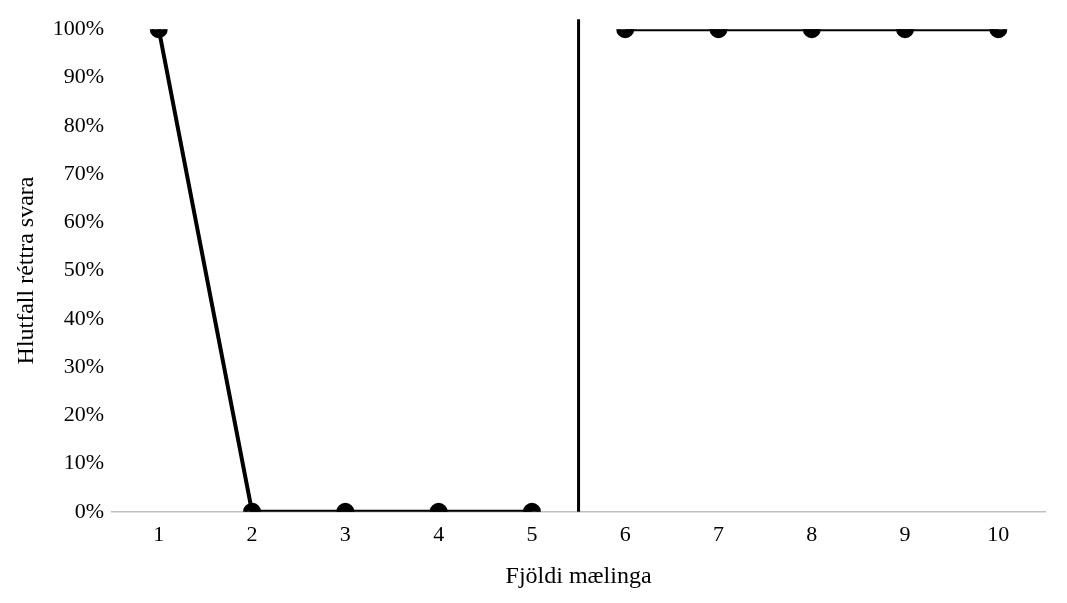 Image resolution: width=1067 pixels, height=603 pixels. What do you see at coordinates (625, 533) in the screenshot?
I see `x-tick-label: 6` at bounding box center [625, 533].